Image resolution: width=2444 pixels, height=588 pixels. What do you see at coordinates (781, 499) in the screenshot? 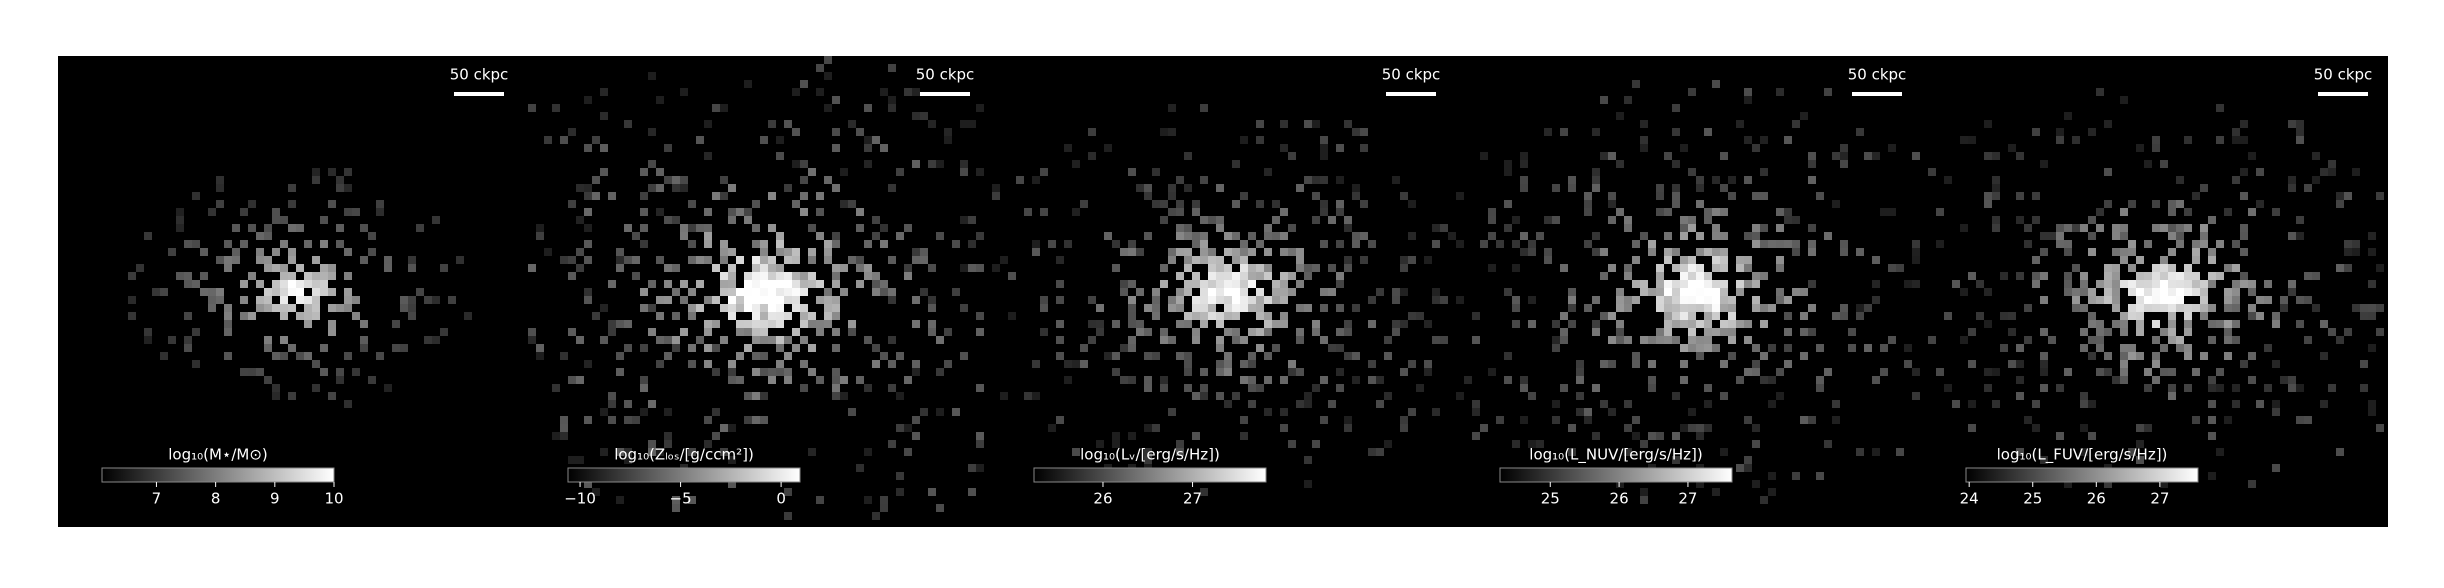
I see `colorbar-tick-label: 0` at bounding box center [781, 499].